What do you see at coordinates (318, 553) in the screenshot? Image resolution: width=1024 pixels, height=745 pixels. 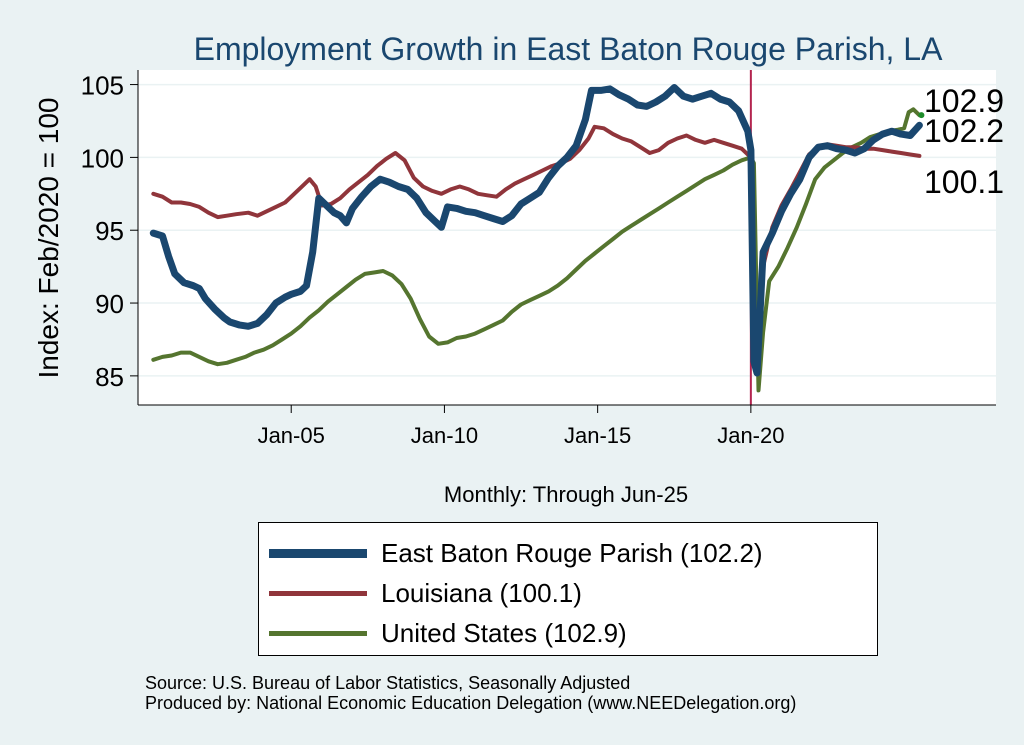 I see `legend-swatch-ebr` at bounding box center [318, 553].